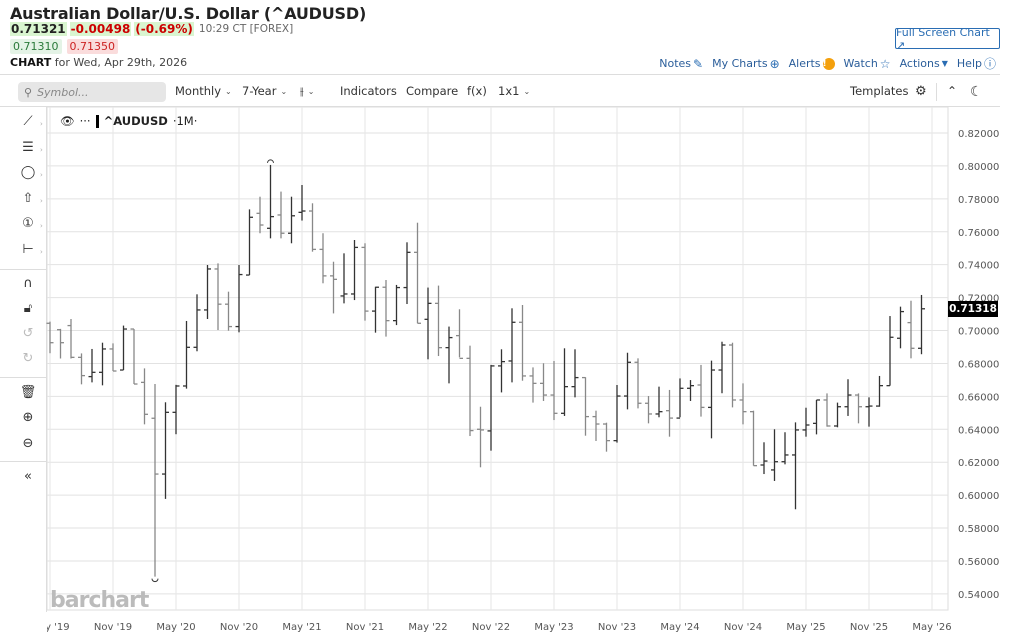 This screenshot has width=1010, height=635. Describe the element at coordinates (264, 91) in the screenshot. I see `range-dropdown: 7-Year ⌄` at that location.